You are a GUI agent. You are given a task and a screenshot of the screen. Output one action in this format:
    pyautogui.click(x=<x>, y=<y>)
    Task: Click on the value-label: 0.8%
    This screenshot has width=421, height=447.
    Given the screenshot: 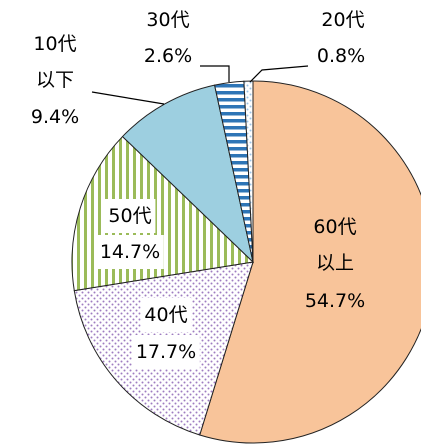 What is the action you would take?
    pyautogui.click(x=341, y=56)
    